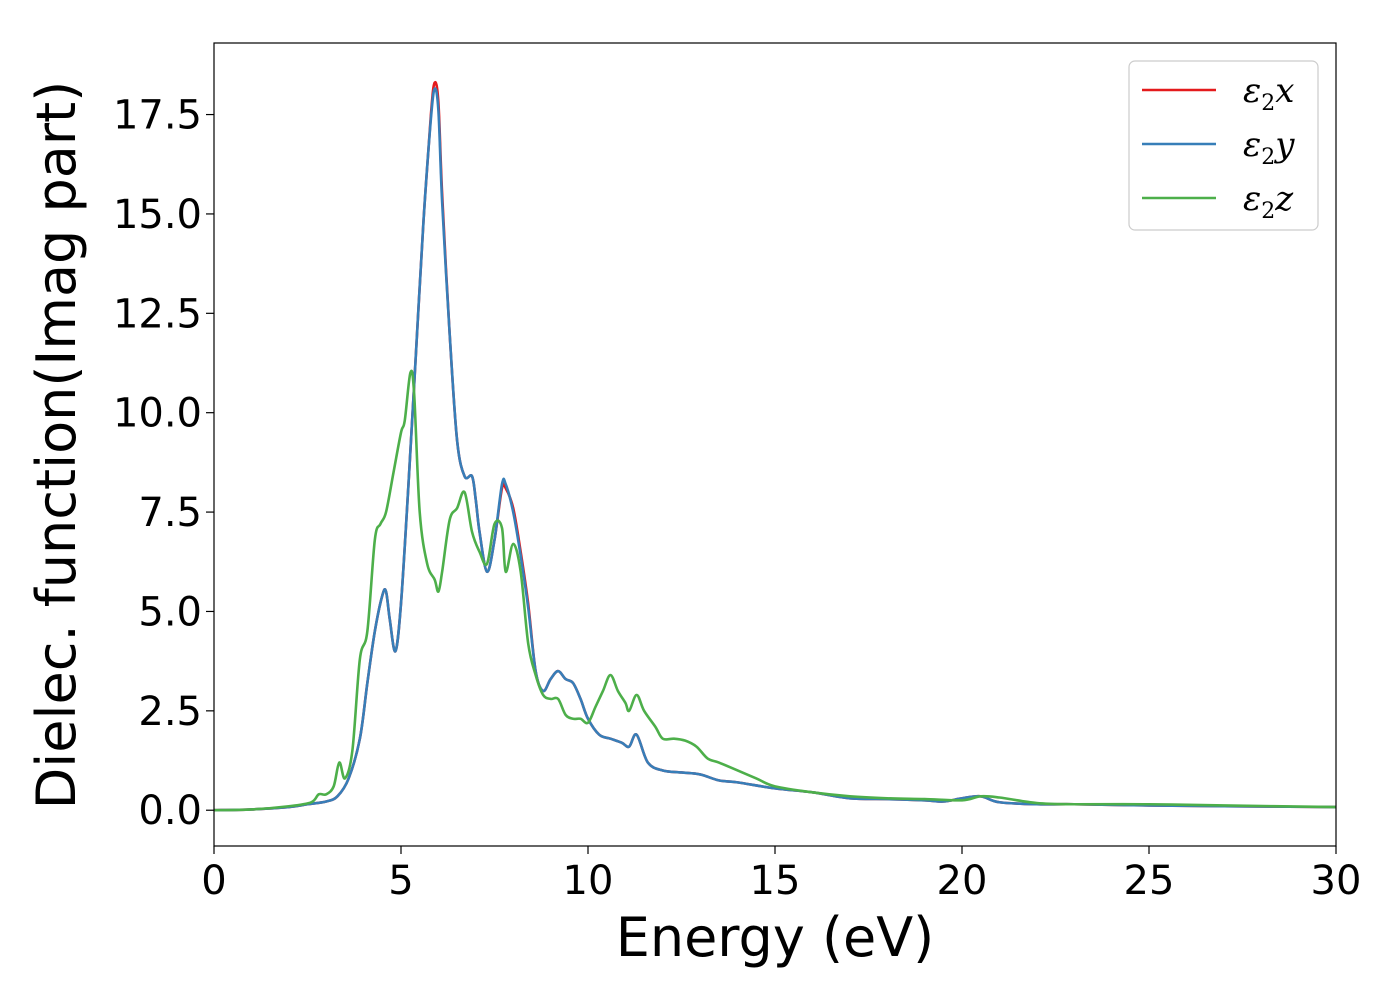 This screenshot has width=1400, height=1000. What do you see at coordinates (163, 463) in the screenshot?
I see `y-axis-ticks: 0.0 2.5 5.0 7.5 10.0 12.5 15.0 17.5` at bounding box center [163, 463].